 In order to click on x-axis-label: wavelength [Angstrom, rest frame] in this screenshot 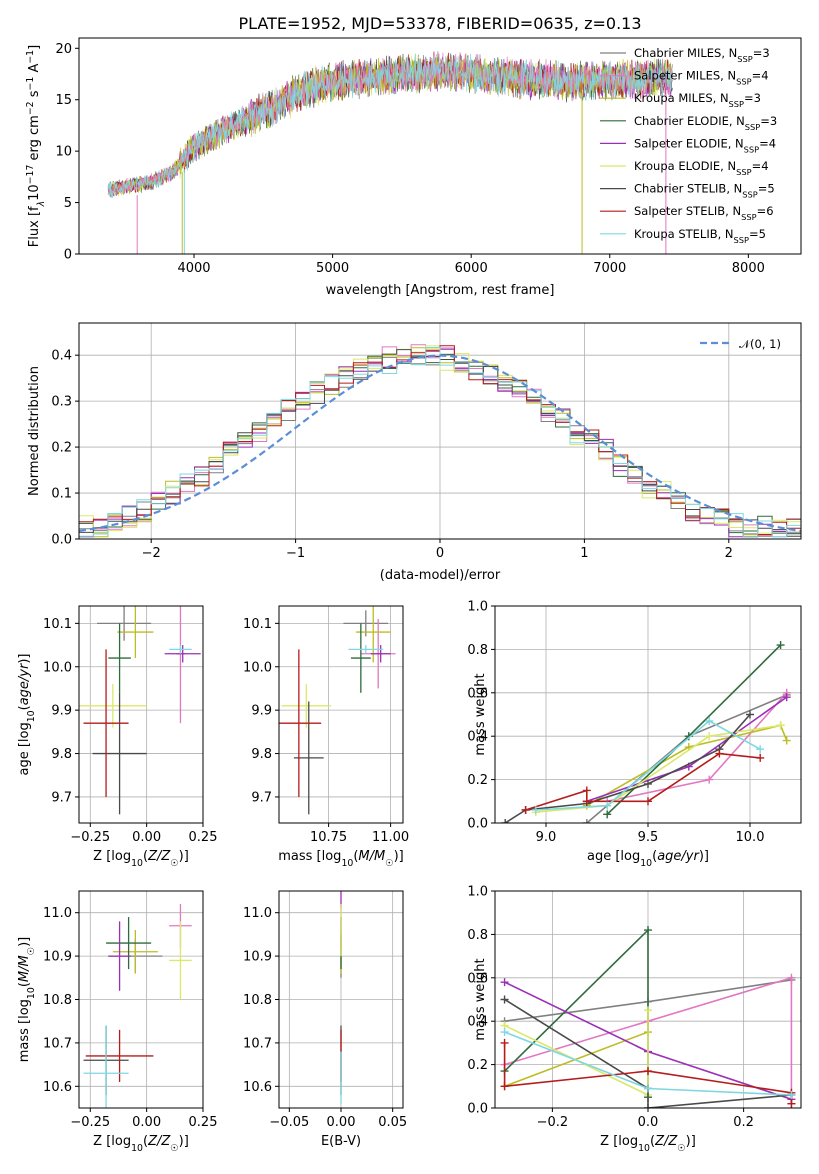, I will do `click(440, 290)`.